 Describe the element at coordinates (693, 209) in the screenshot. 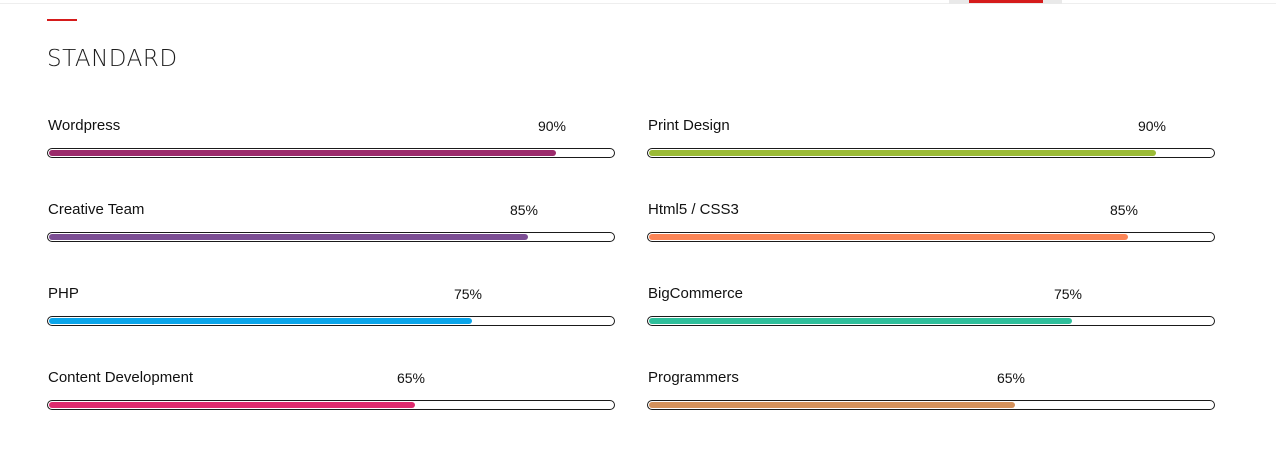

I see `skill-name: Html5 / CSS3` at that location.